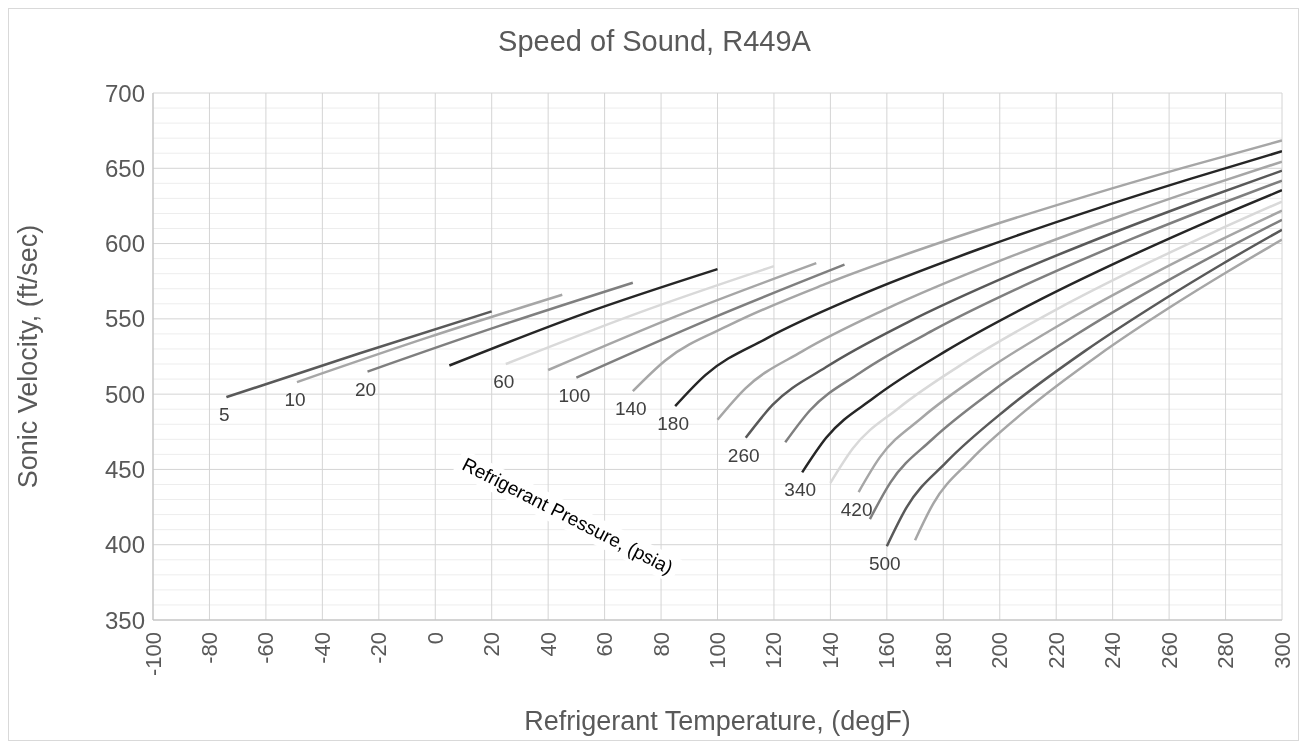 This screenshot has width=1307, height=749. I want to click on y-tick-label: 400, so click(124, 545).